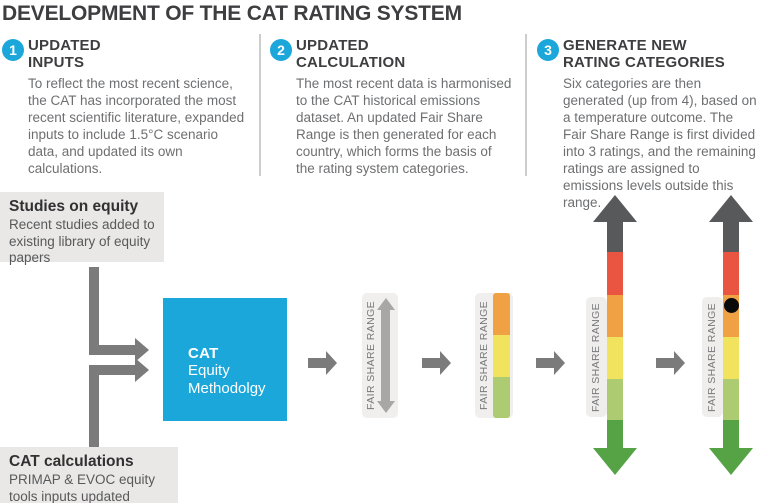 This screenshot has width=777, height=503. What do you see at coordinates (203, 353) in the screenshot?
I see `cat-box-title: CAT` at bounding box center [203, 353].